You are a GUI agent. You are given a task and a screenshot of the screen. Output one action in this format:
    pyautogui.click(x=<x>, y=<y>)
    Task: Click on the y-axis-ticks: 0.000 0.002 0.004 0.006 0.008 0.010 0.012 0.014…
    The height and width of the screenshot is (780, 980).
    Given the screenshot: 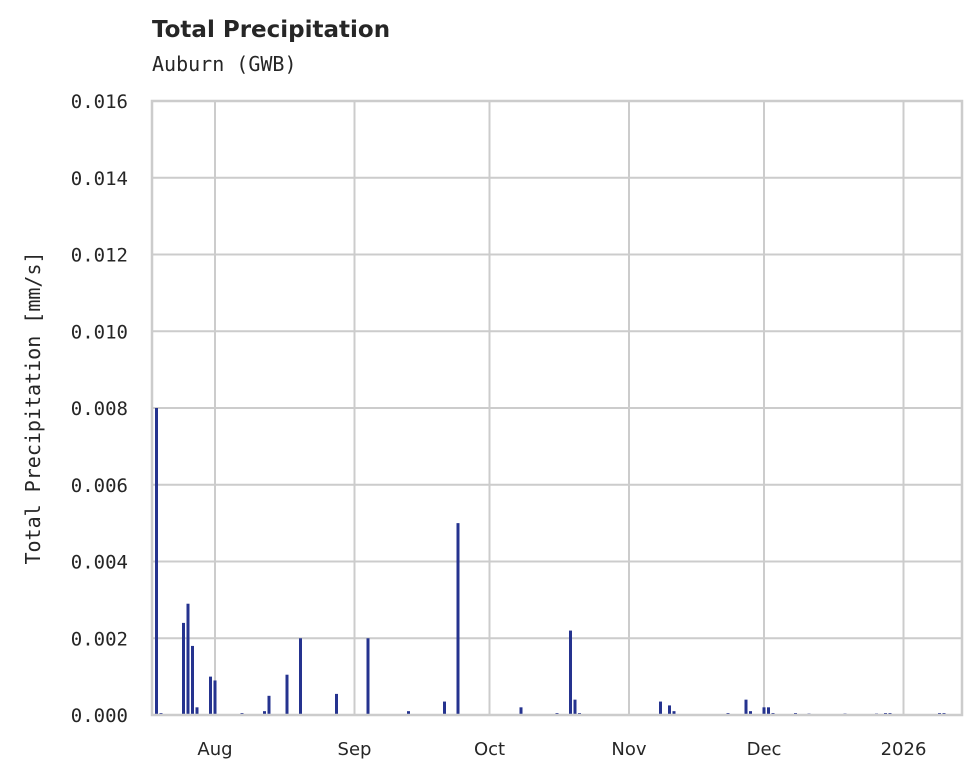 What is the action you would take?
    pyautogui.click(x=99, y=409)
    